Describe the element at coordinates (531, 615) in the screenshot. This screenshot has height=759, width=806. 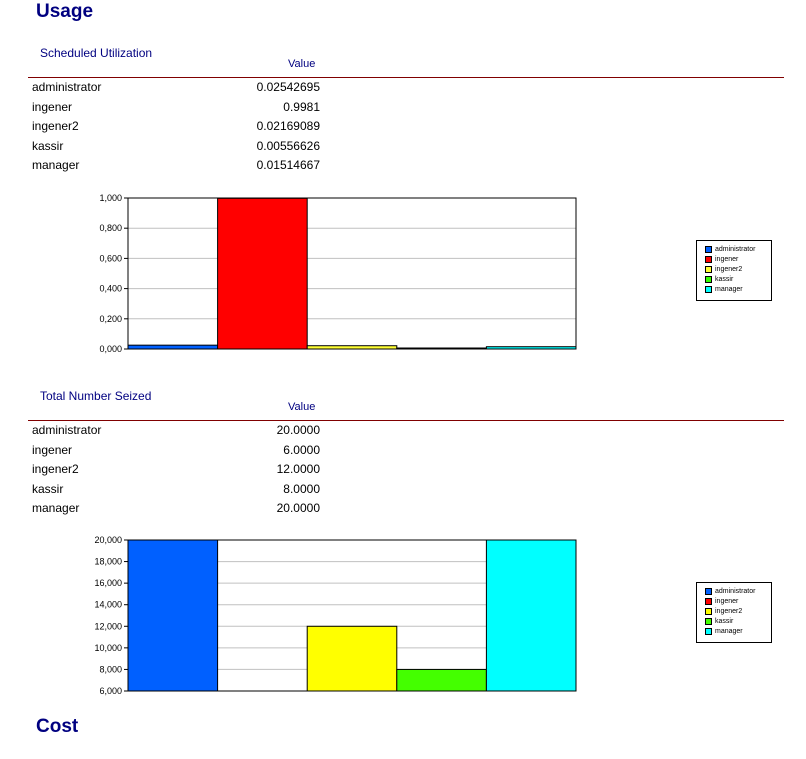
I see `bar-manager` at that location.